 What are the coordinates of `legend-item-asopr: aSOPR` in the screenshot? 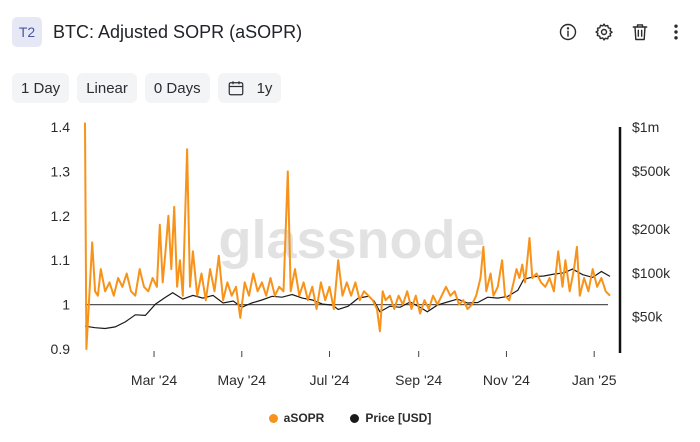 It's located at (296, 418).